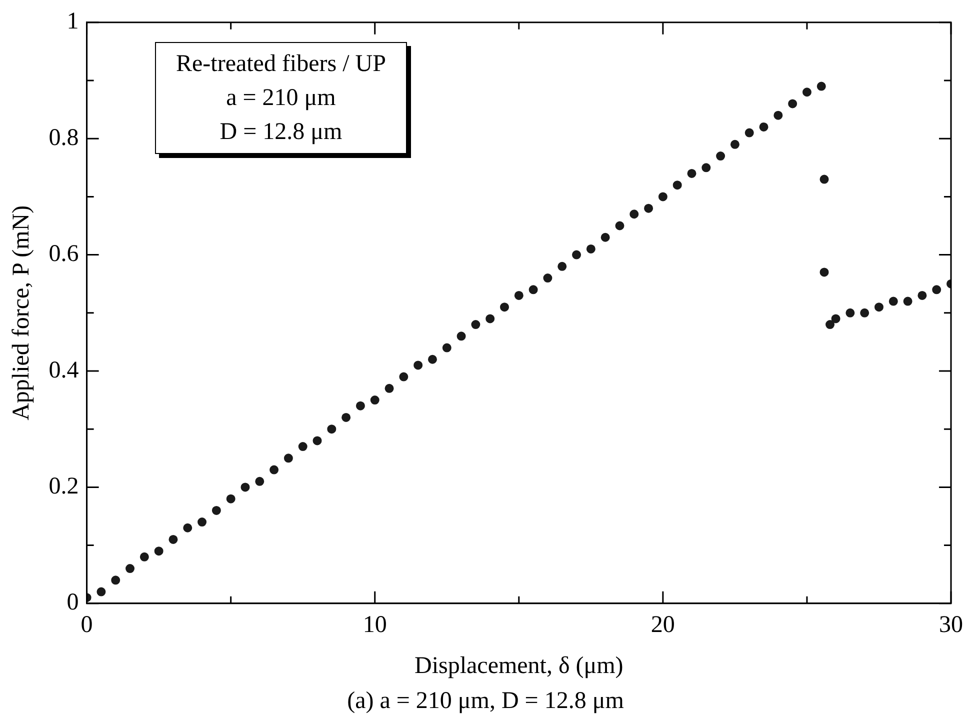  Describe the element at coordinates (63, 137) in the screenshot. I see `y-tick-label: 0.8` at that location.